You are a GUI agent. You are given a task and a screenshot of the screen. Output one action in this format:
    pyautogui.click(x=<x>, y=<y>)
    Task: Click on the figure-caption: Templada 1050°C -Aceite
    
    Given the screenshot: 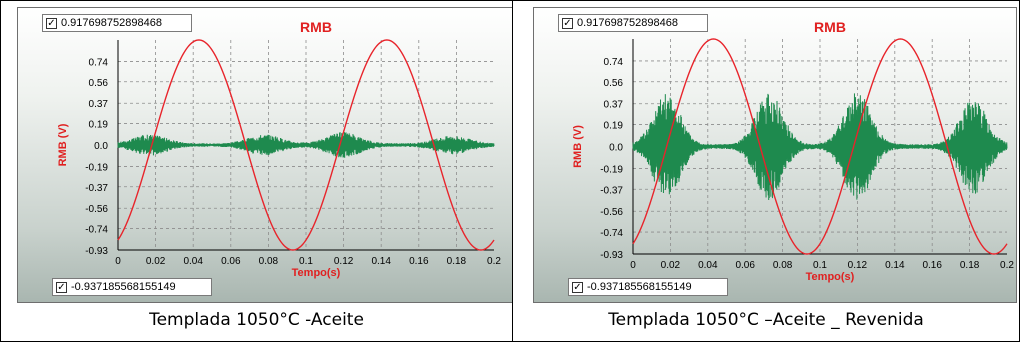 What is the action you would take?
    pyautogui.click(x=256, y=320)
    